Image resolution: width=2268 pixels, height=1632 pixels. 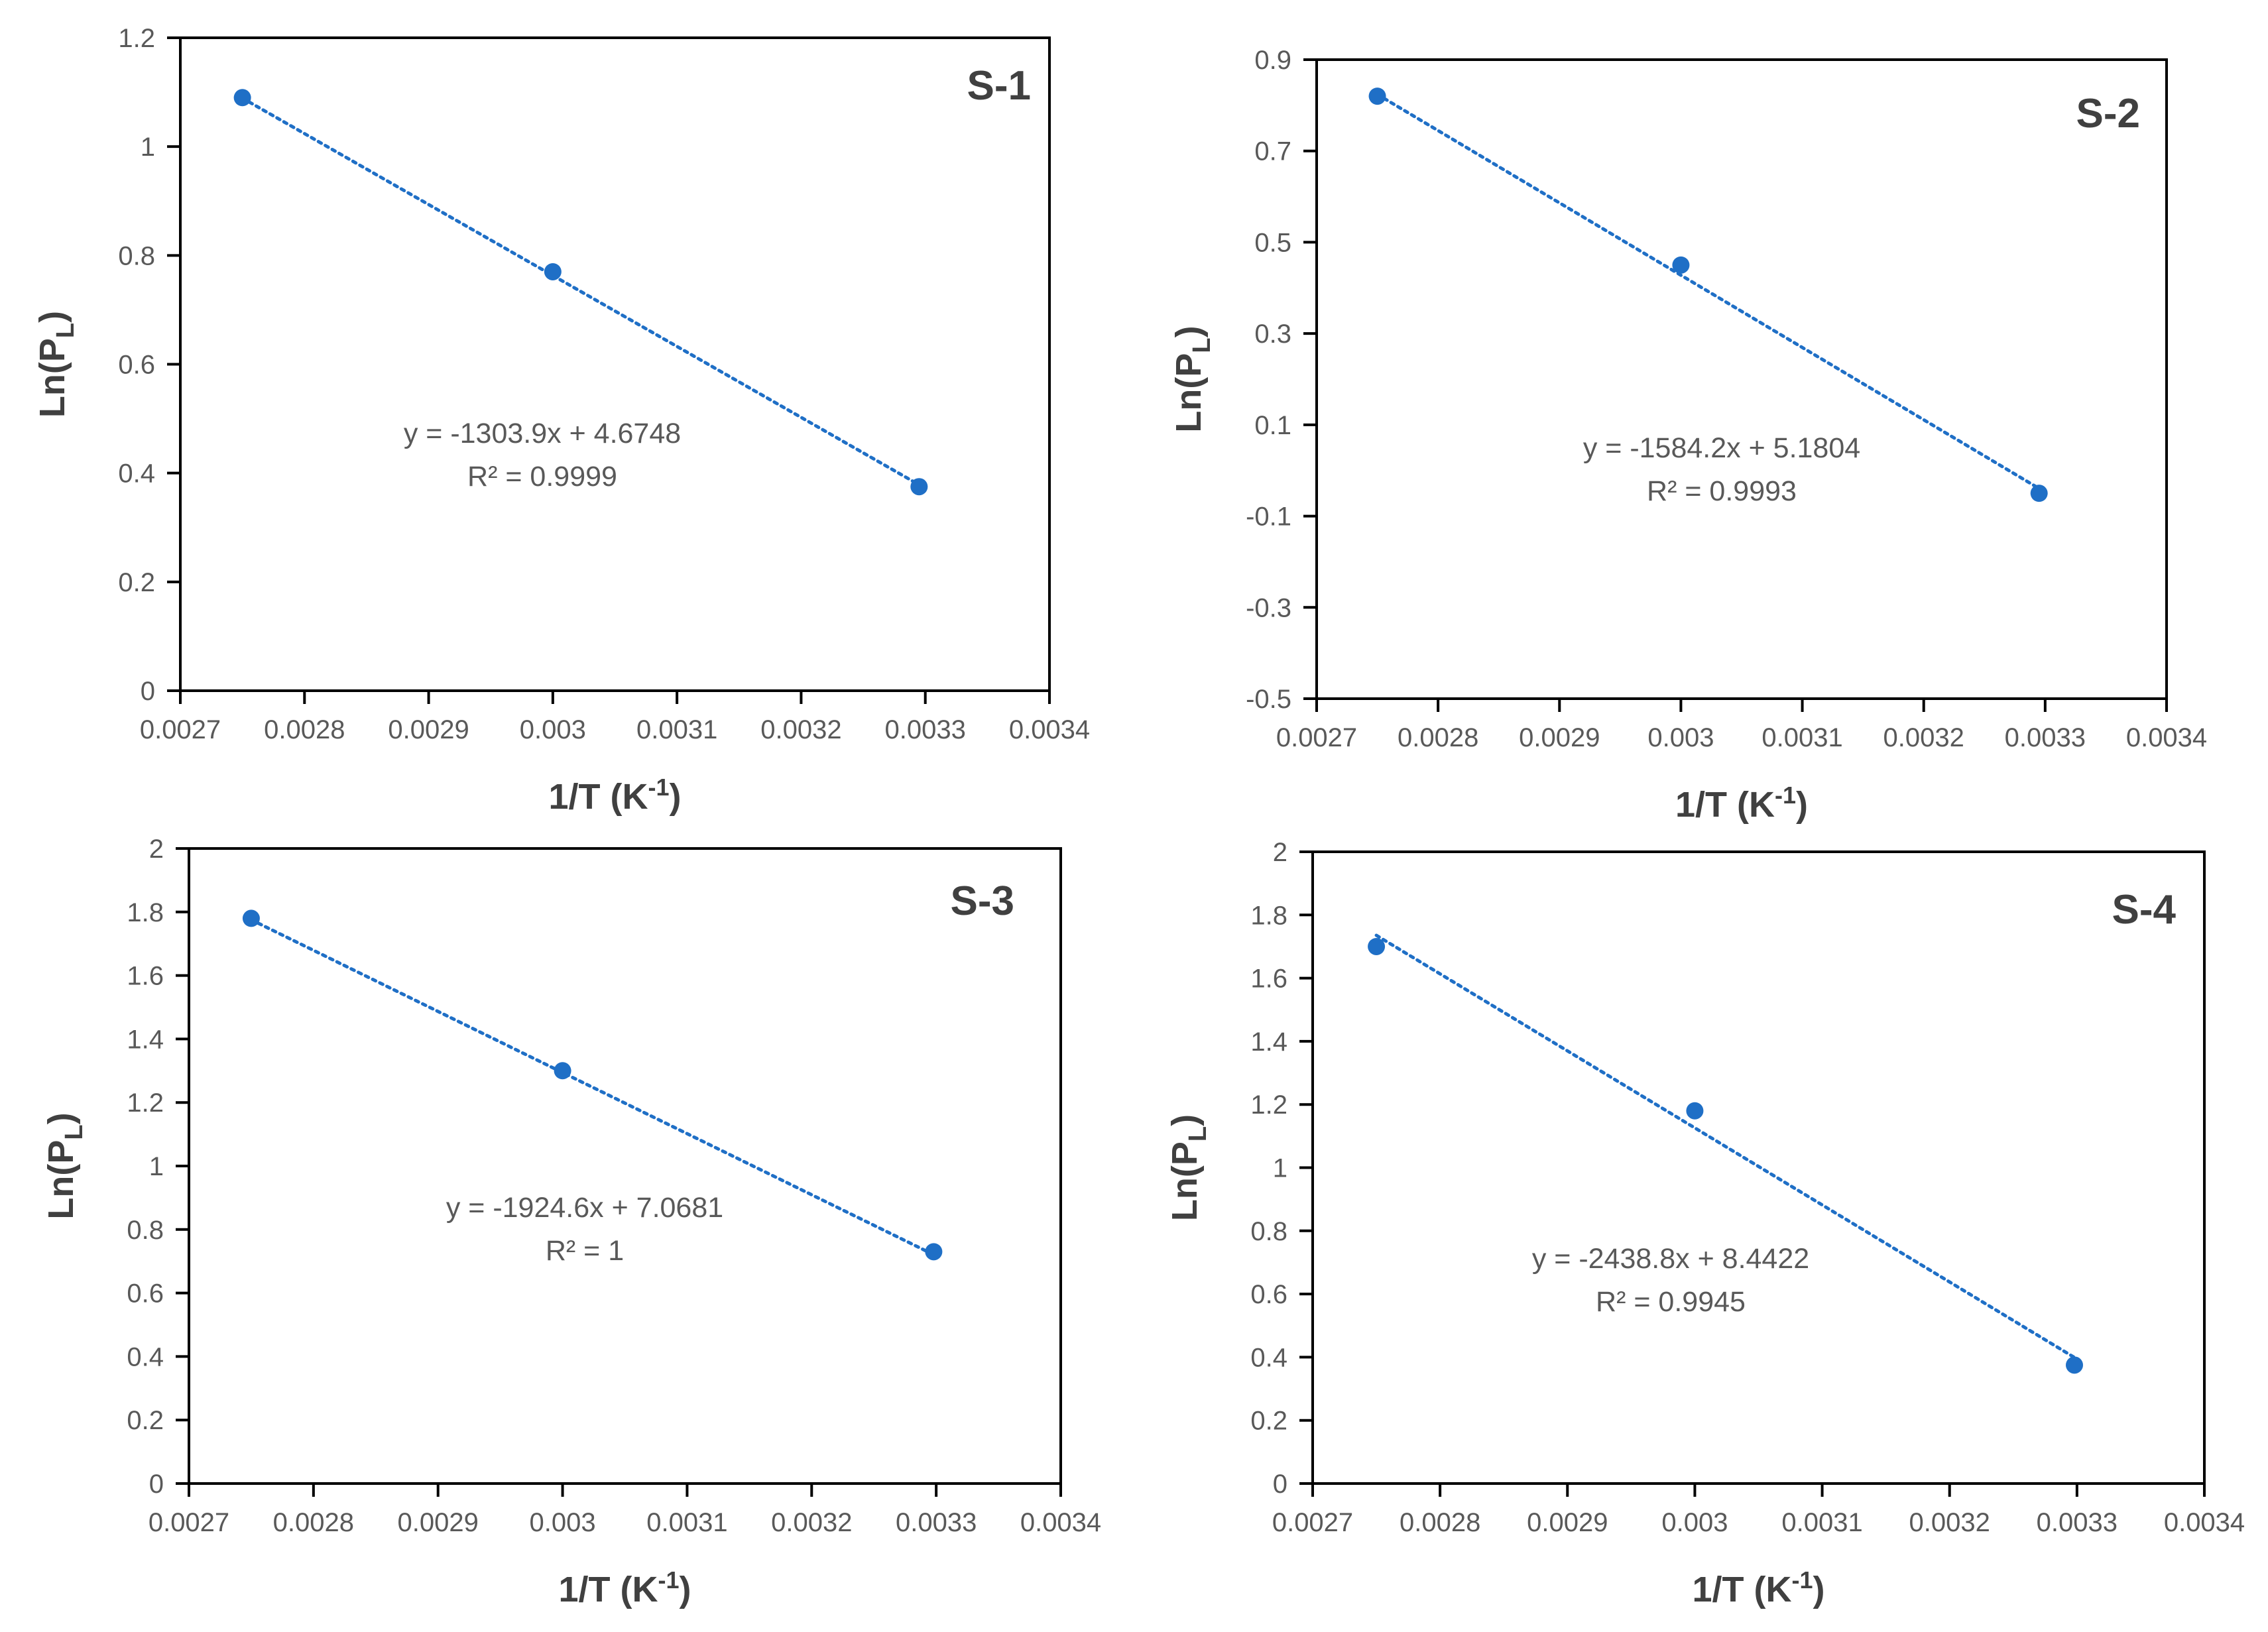 What do you see at coordinates (585, 1251) in the screenshot?
I see `r-squared-label: R² = 1` at bounding box center [585, 1251].